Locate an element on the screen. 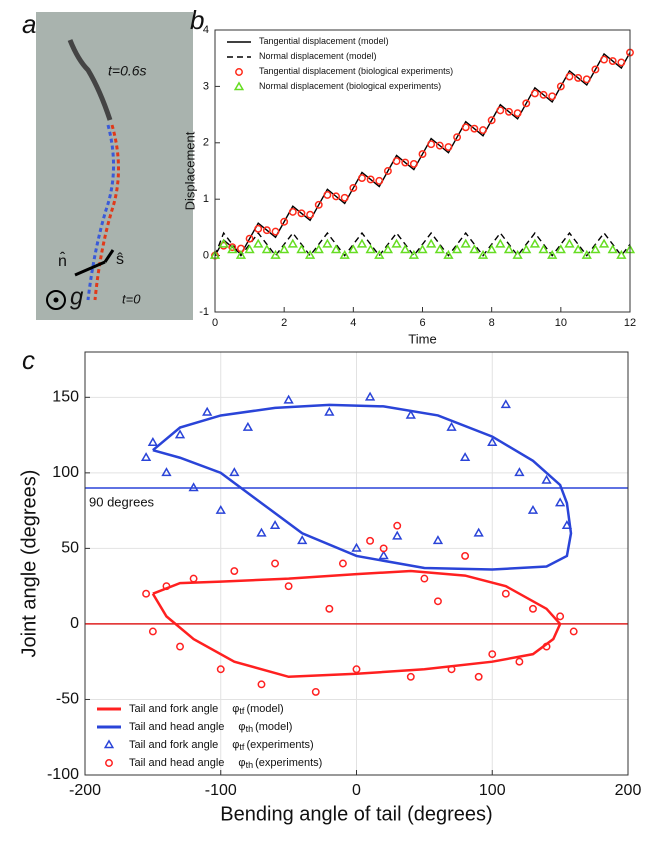 The height and width of the screenshot is (843, 664). legend-subscript: tf is located at coordinates (242, 747).